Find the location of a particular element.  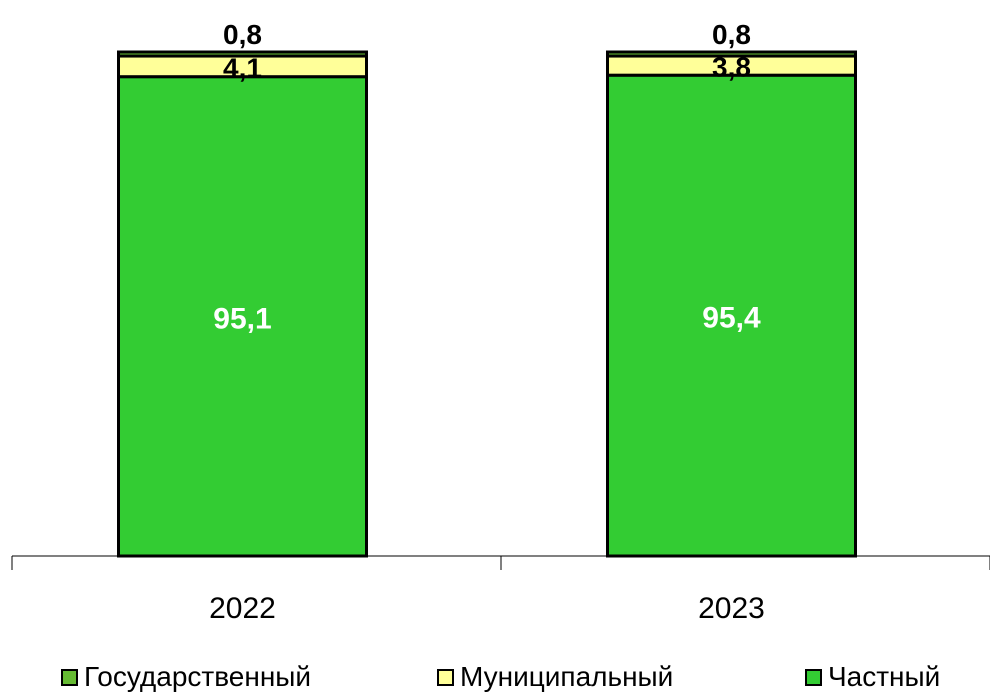

legend-label-муниципальный: Муниципальный is located at coordinates (566, 676).